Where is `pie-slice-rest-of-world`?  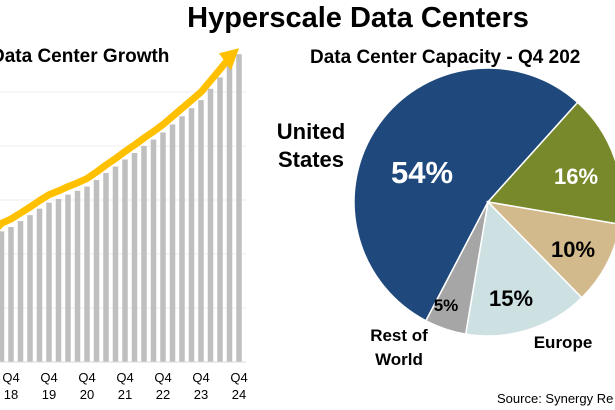 pie-slice-rest-of-world is located at coordinates (456, 268).